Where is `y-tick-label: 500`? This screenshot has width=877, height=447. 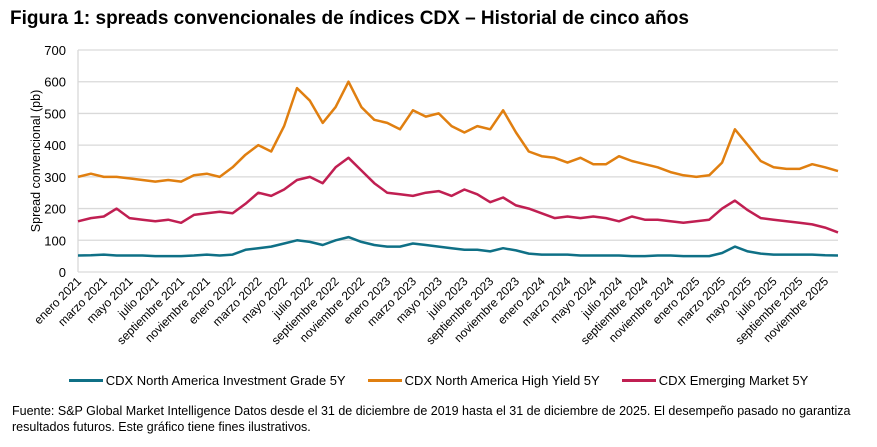 y-tick-label: 500 is located at coordinates (55, 113).